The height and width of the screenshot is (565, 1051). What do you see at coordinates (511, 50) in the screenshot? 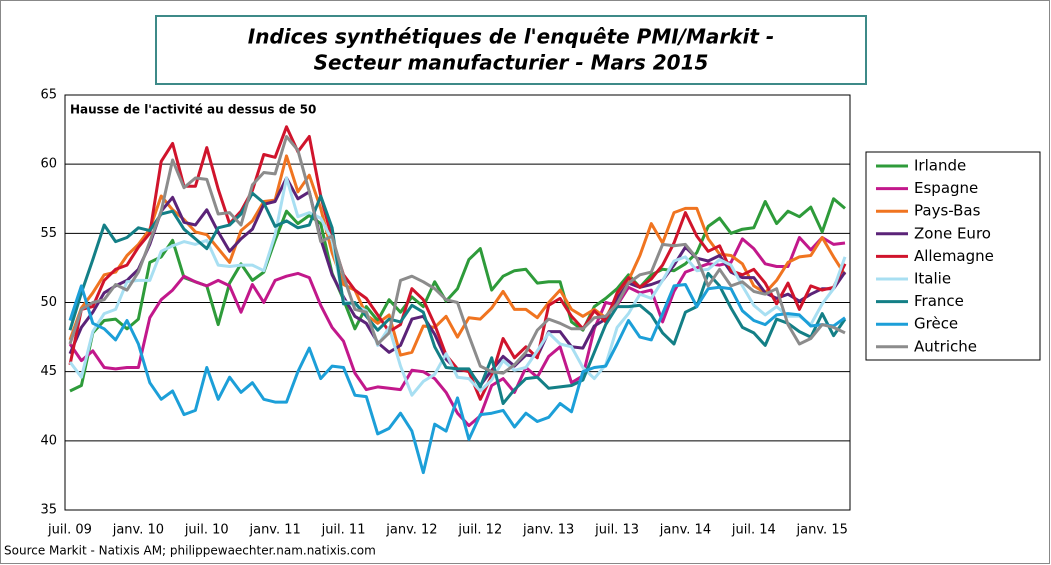
I see `title-box` at bounding box center [511, 50].